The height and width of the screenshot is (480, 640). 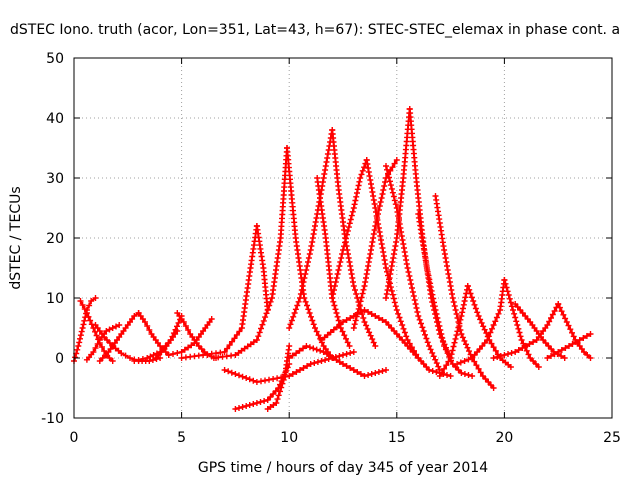 I want to click on x-tick-label: 15, so click(x=397, y=438).